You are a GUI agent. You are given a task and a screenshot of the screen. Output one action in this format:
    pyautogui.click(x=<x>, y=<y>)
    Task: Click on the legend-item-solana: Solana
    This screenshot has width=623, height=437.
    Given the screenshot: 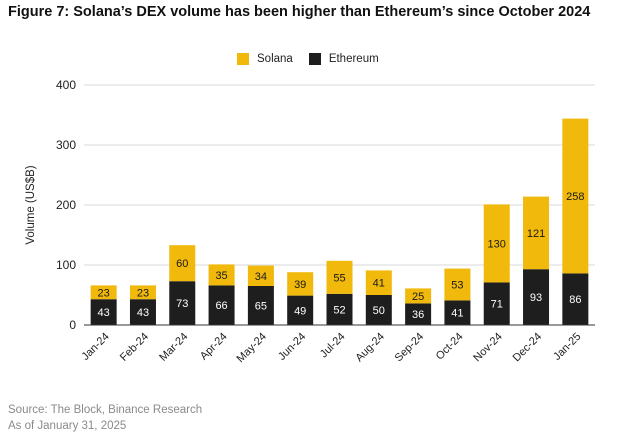 What is the action you would take?
    pyautogui.click(x=265, y=59)
    